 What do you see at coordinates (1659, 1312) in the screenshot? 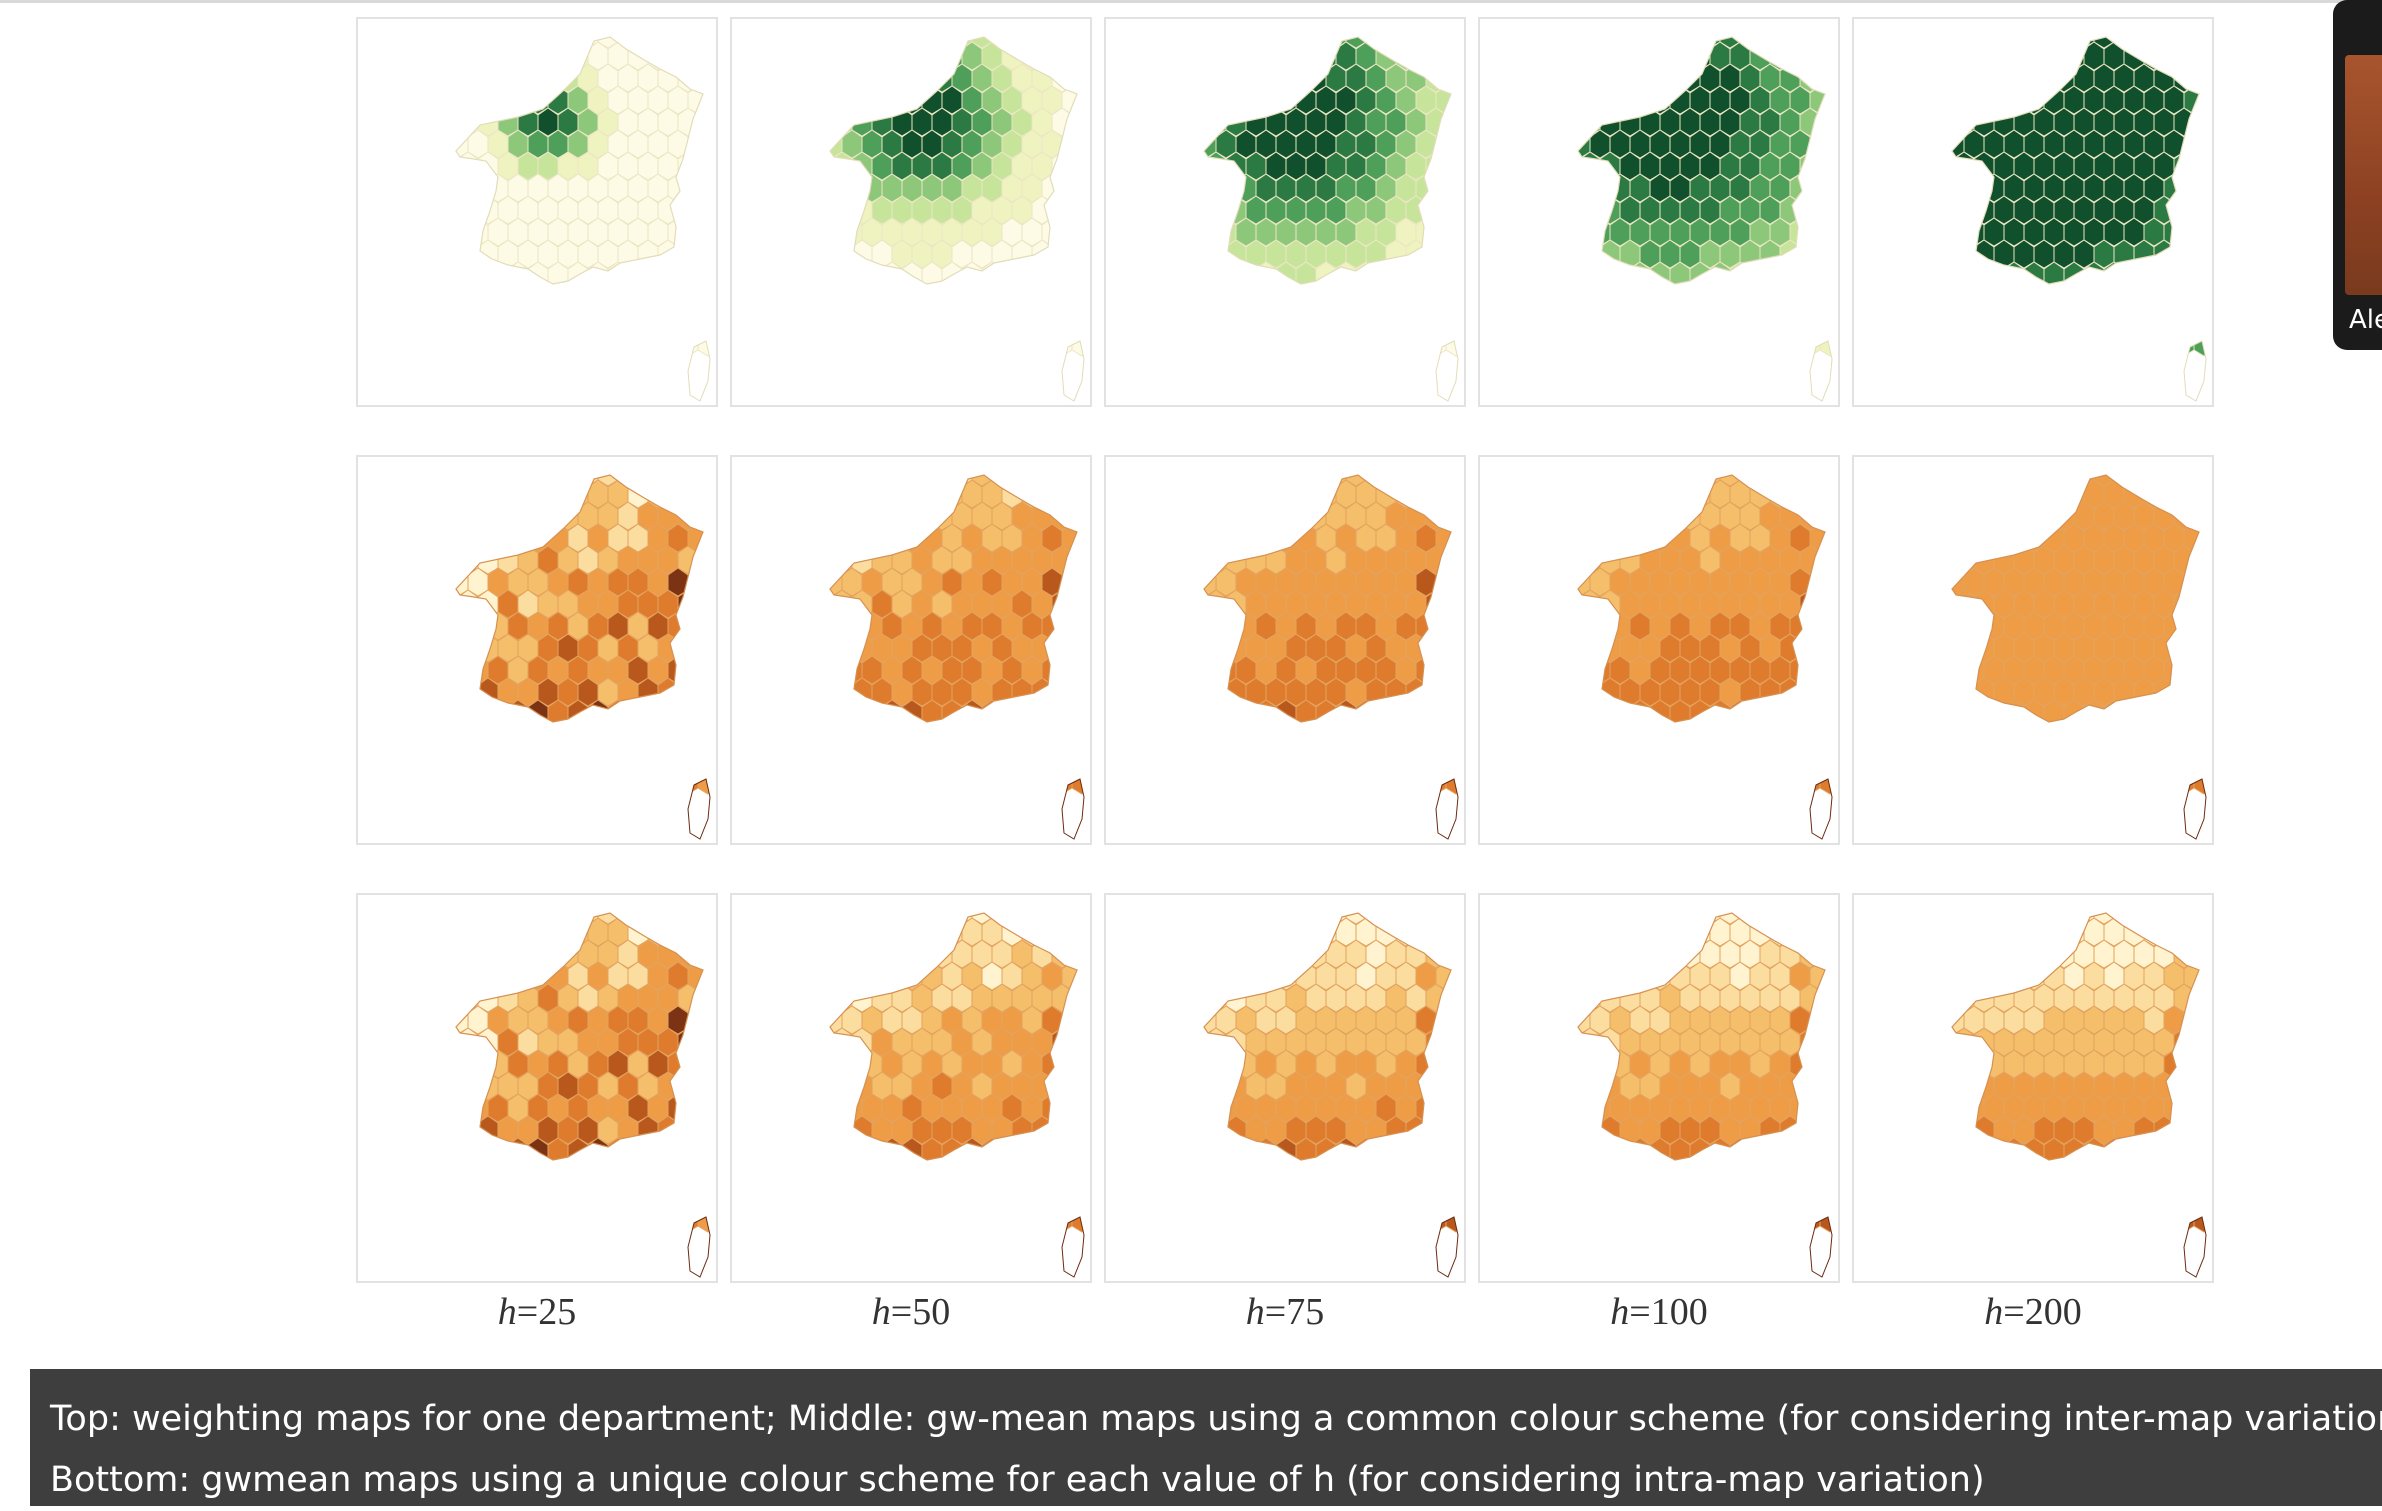
I see `bandwidth-label-100: h=100` at bounding box center [1659, 1312].